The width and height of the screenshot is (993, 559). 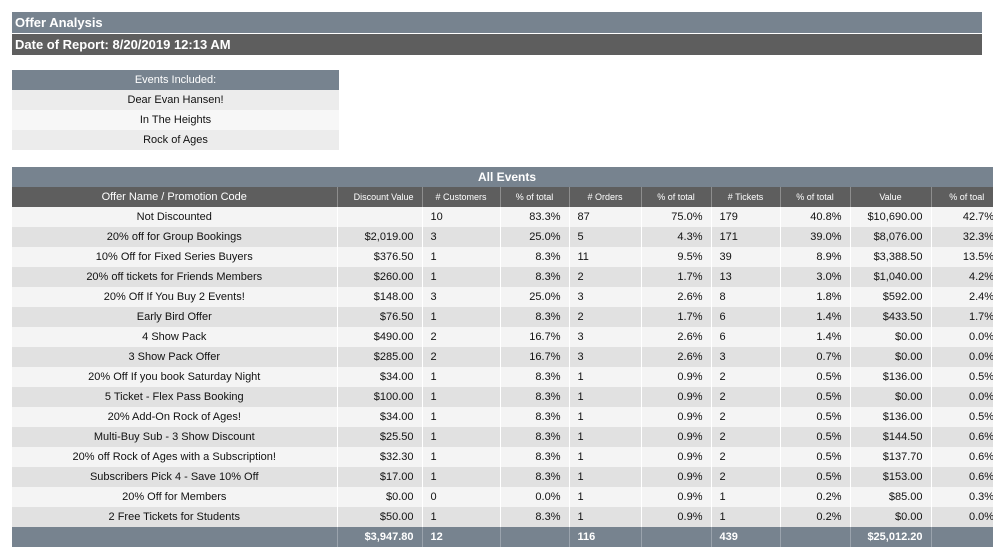 I want to click on column-header: Value, so click(x=890, y=197).